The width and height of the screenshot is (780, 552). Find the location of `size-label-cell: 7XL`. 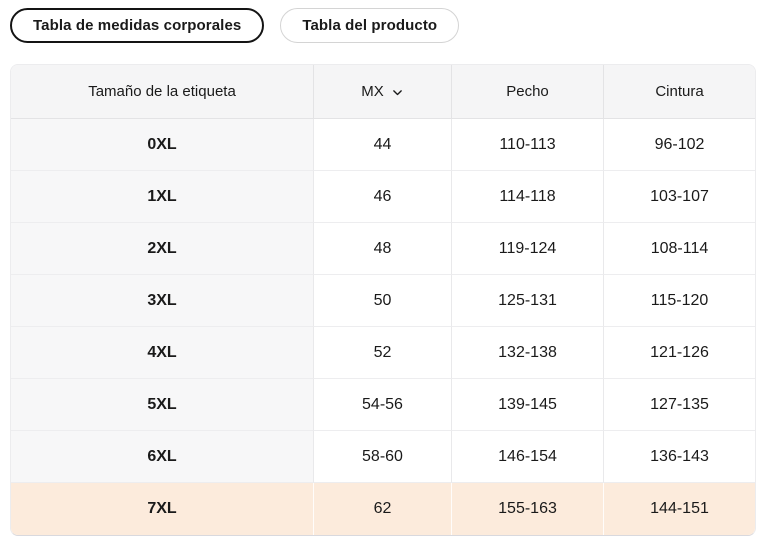

size-label-cell: 7XL is located at coordinates (162, 509).